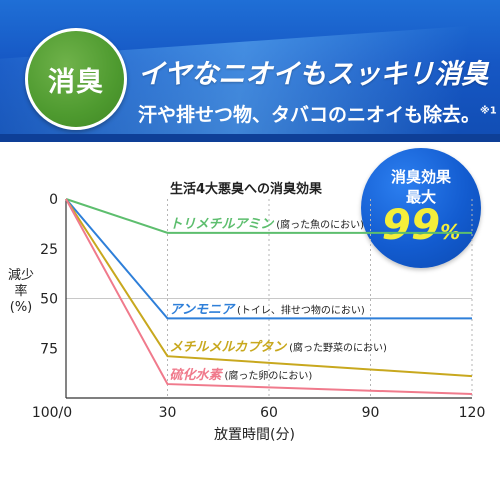 The image size is (500, 500). I want to click on x-tick-label-60: 60, so click(269, 413).